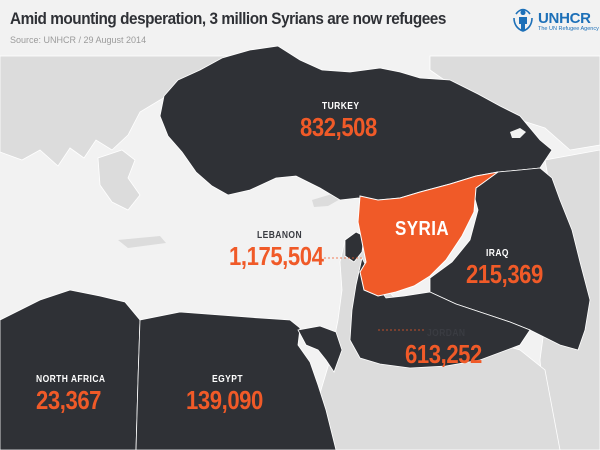  What do you see at coordinates (280, 235) in the screenshot?
I see `lebanon-label: LEBANON` at bounding box center [280, 235].